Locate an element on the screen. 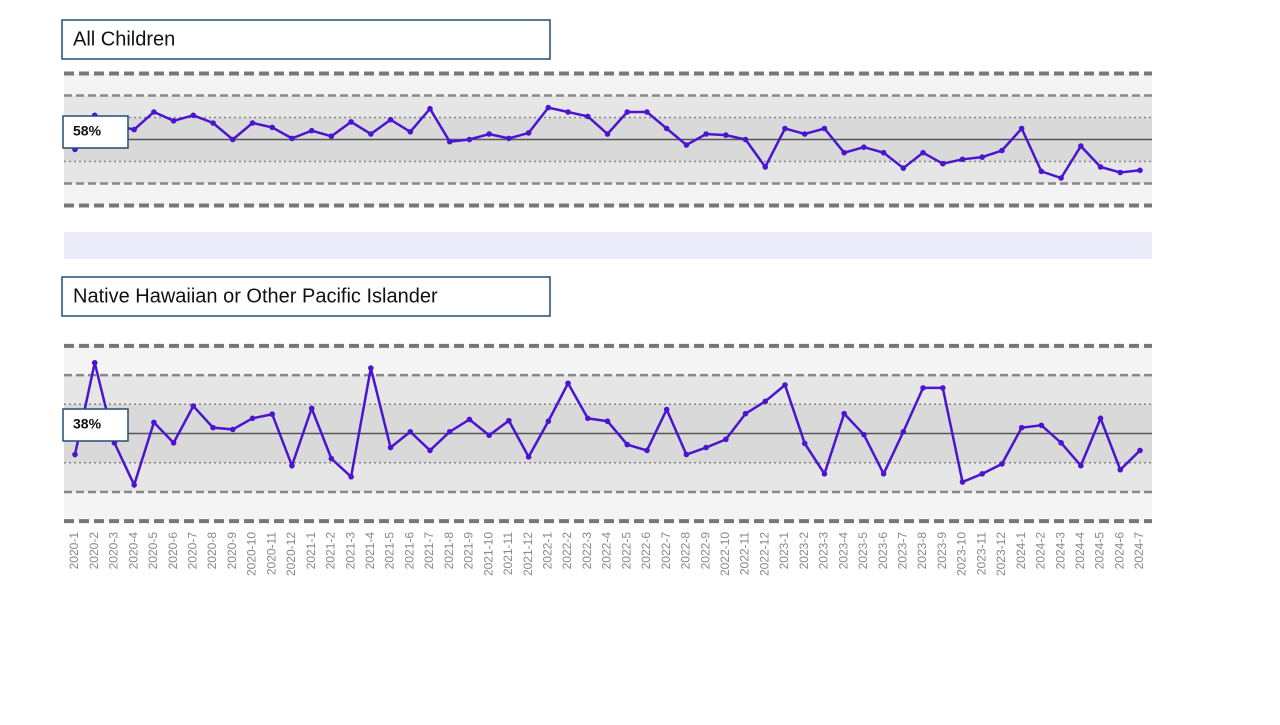 Image resolution: width=1280 pixels, height=725 pixels. x-tick-label: 2020-2 is located at coordinates (94, 551).